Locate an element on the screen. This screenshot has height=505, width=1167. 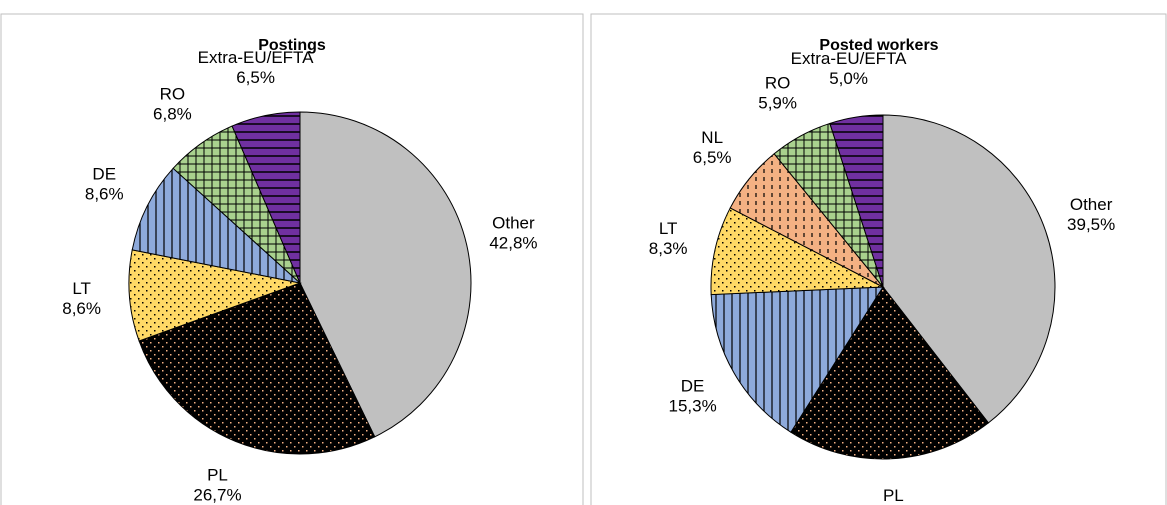
slice-value-label: 26,7% is located at coordinates (217, 494).